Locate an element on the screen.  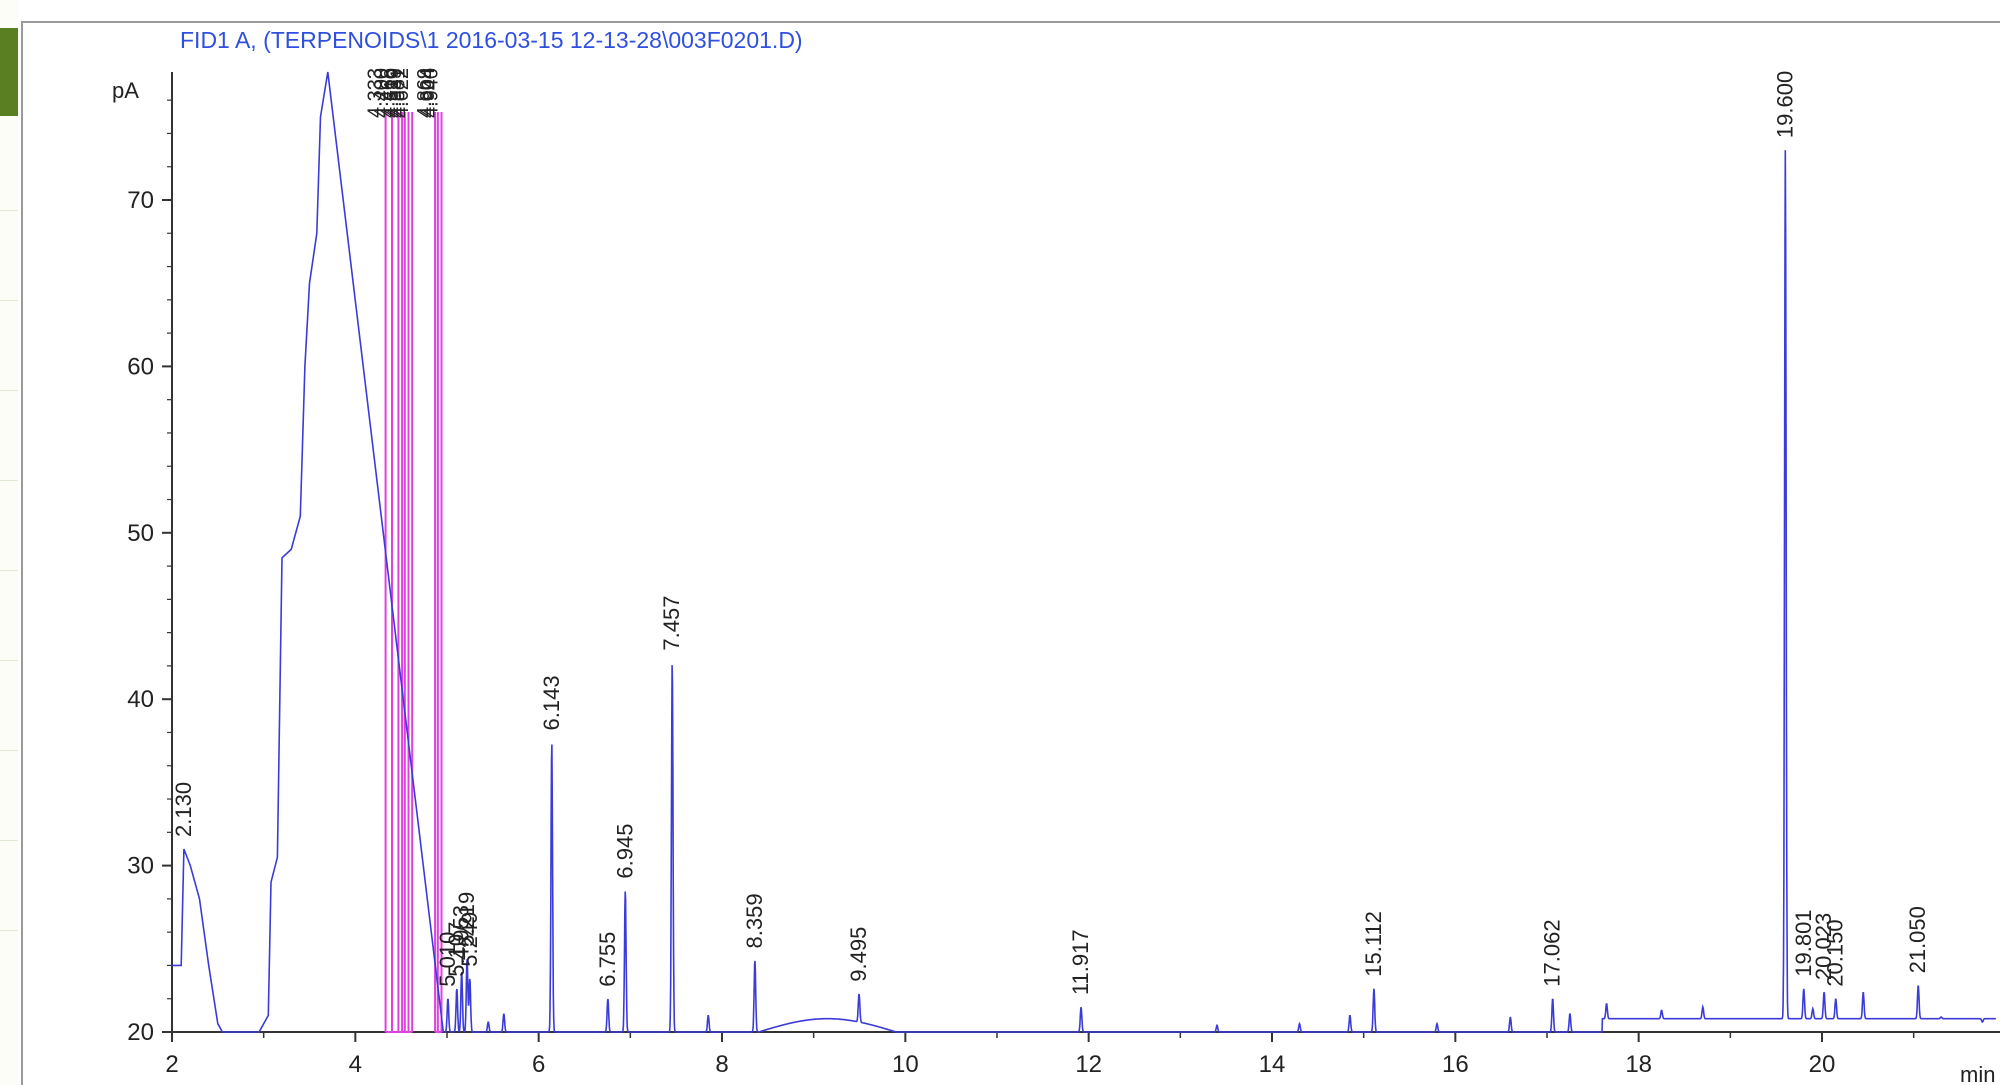
peak-retention-label: 19.801 is located at coordinates (1803, 942).